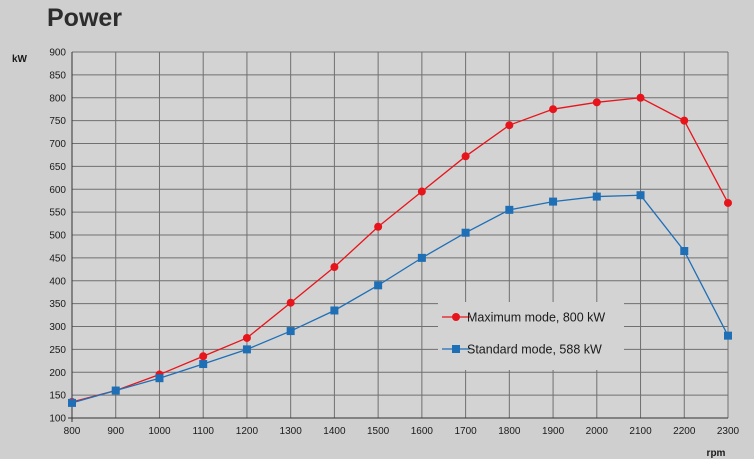 This screenshot has width=754, height=459. I want to click on x-tick-label: 1100, so click(203, 431).